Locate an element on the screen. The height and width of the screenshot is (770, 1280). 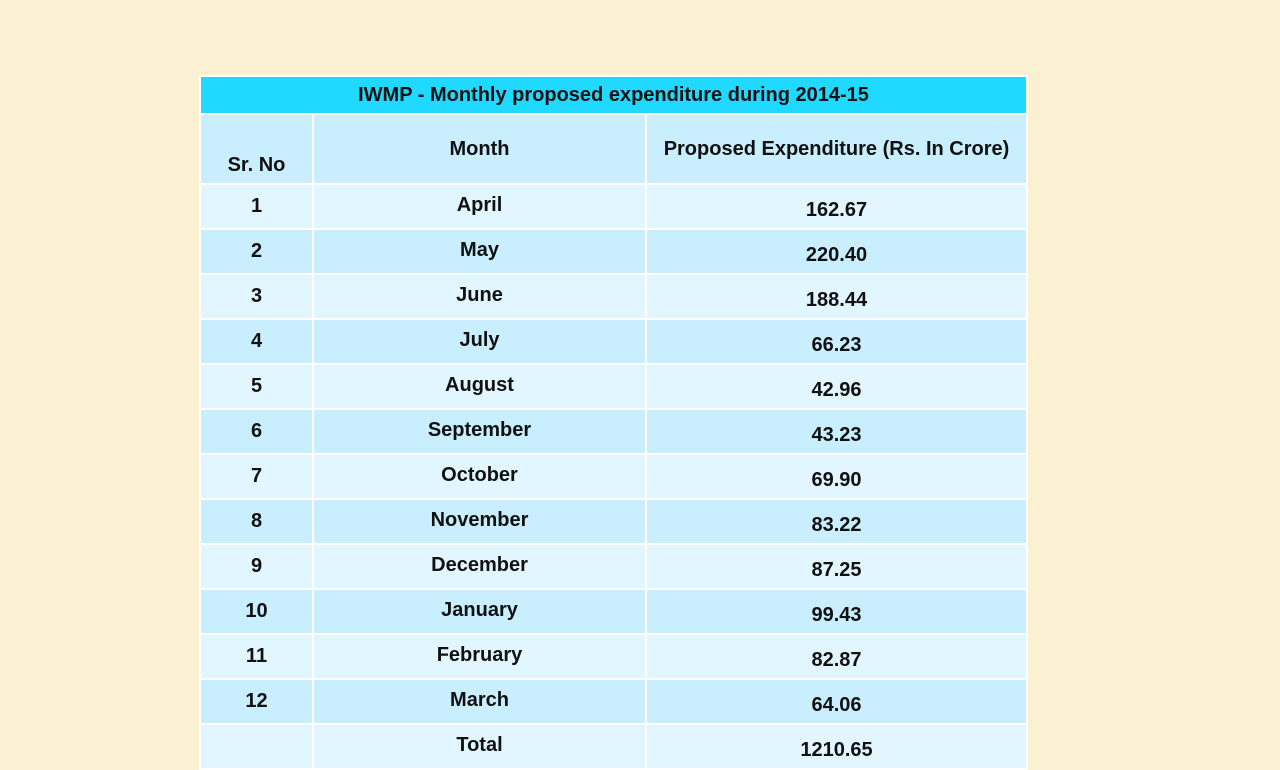
cell-month: April is located at coordinates (479, 206).